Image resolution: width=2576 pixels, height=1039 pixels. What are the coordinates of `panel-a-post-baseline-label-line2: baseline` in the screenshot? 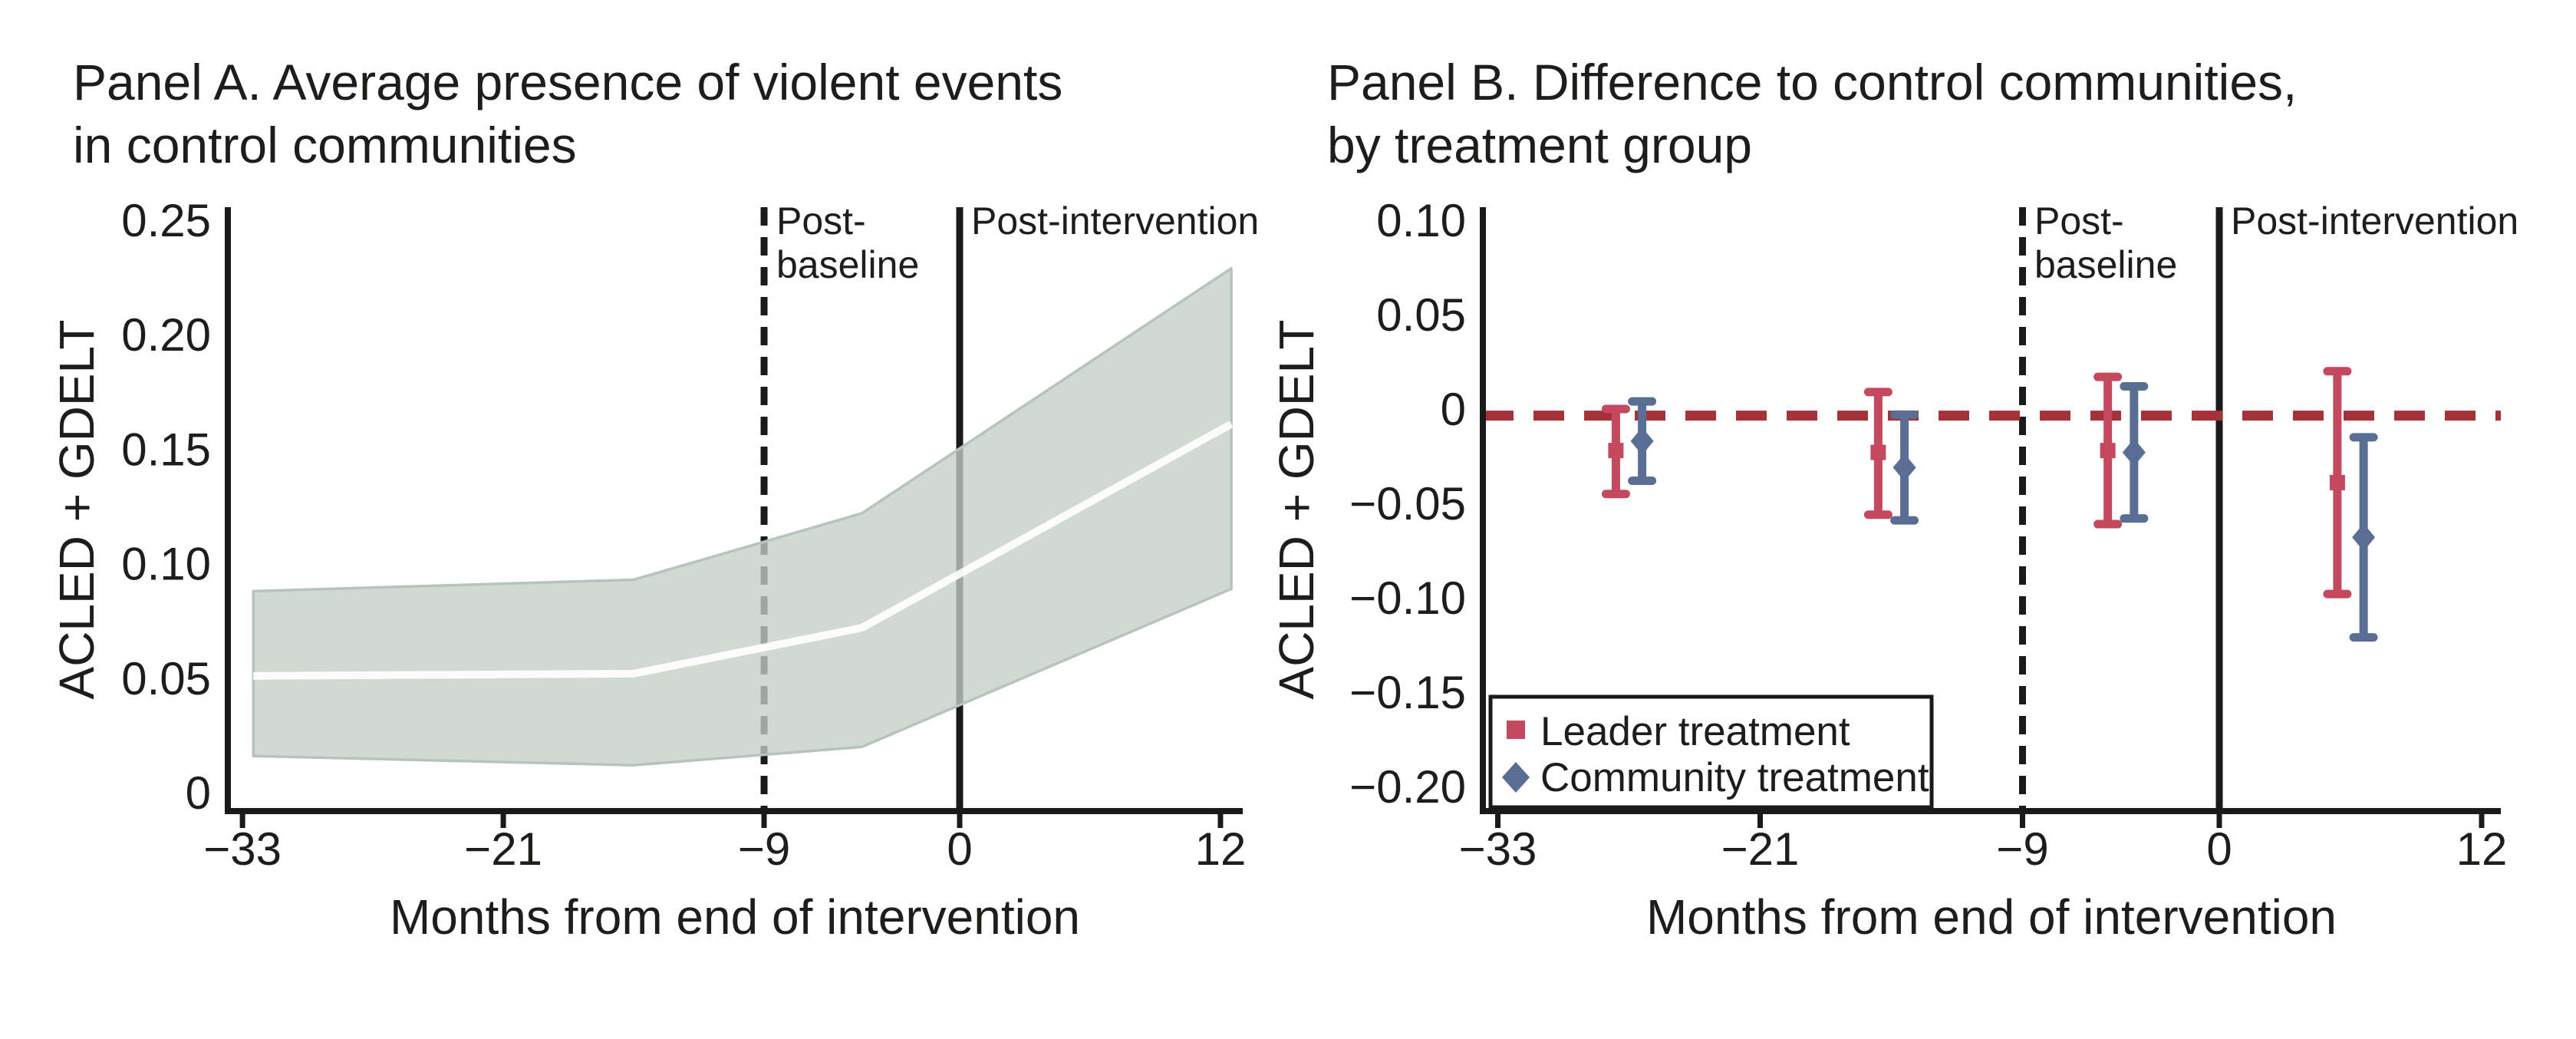 It's located at (847, 265).